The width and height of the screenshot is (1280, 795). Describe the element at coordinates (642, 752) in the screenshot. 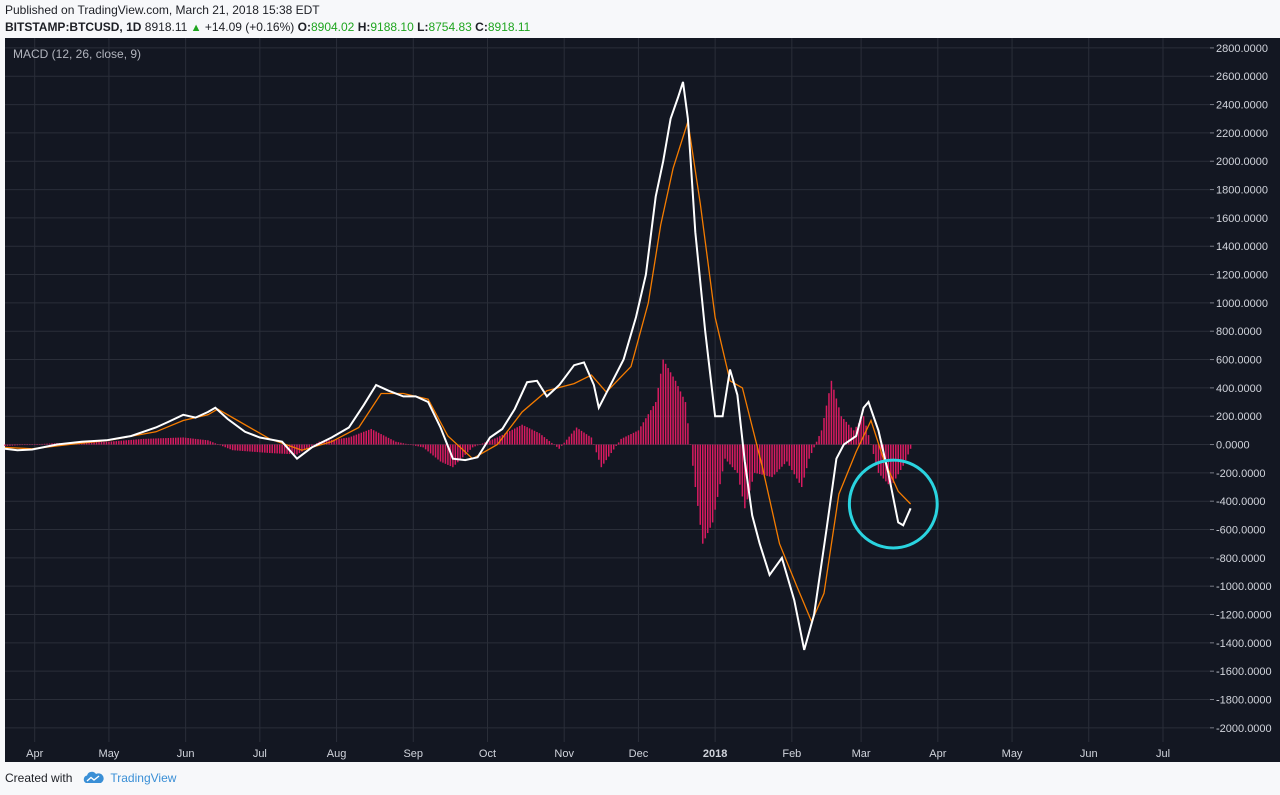

I see `time-axis` at that location.